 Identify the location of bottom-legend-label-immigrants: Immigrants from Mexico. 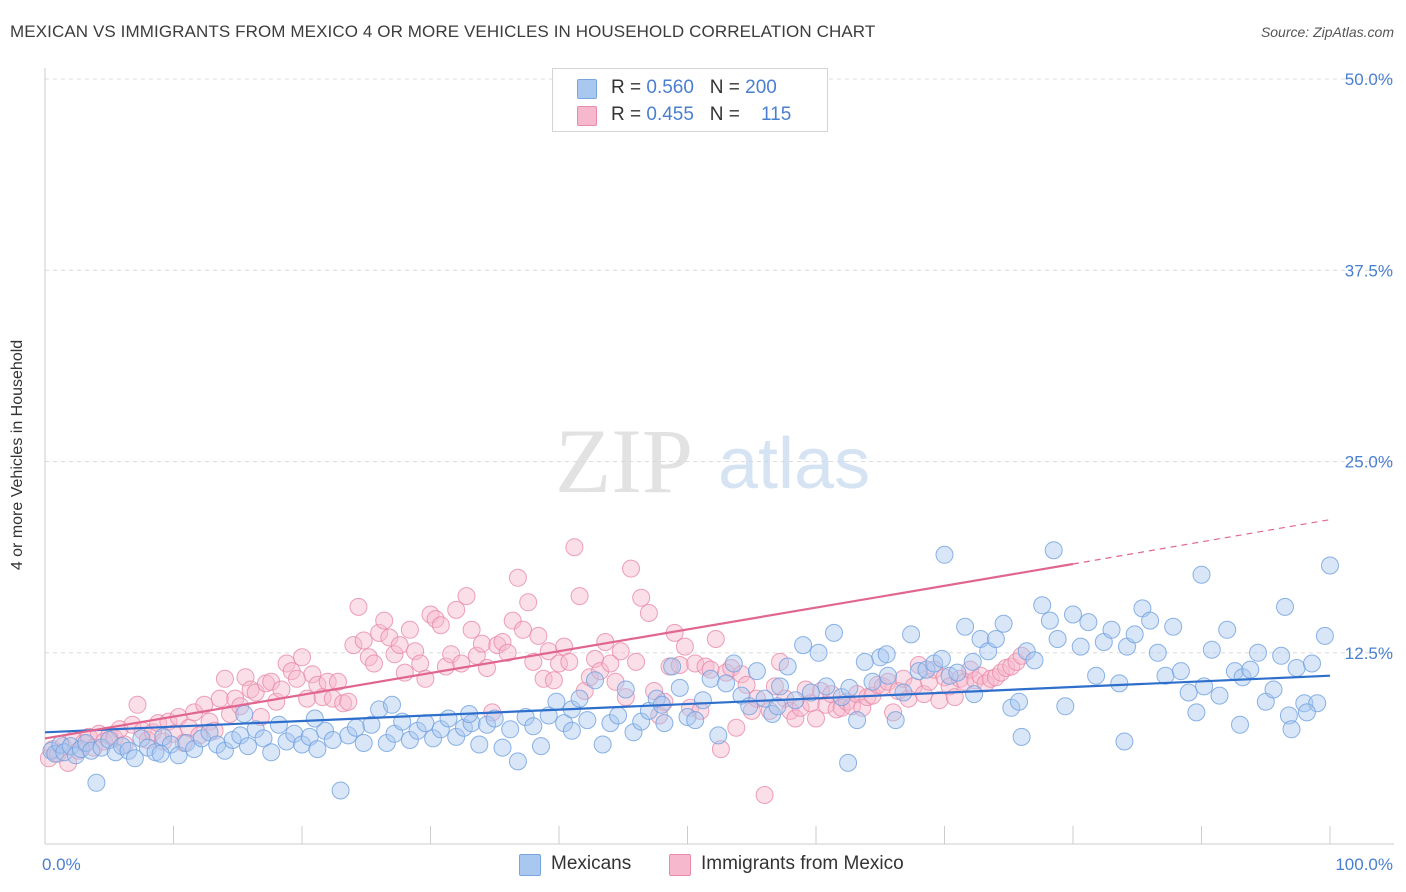
(802, 863).